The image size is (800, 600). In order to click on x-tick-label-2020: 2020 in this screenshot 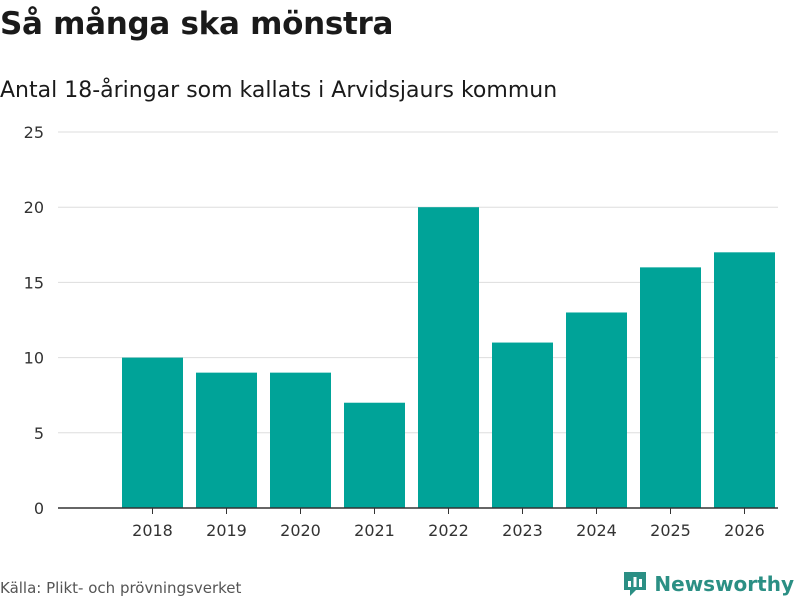, I will do `click(300, 530)`.